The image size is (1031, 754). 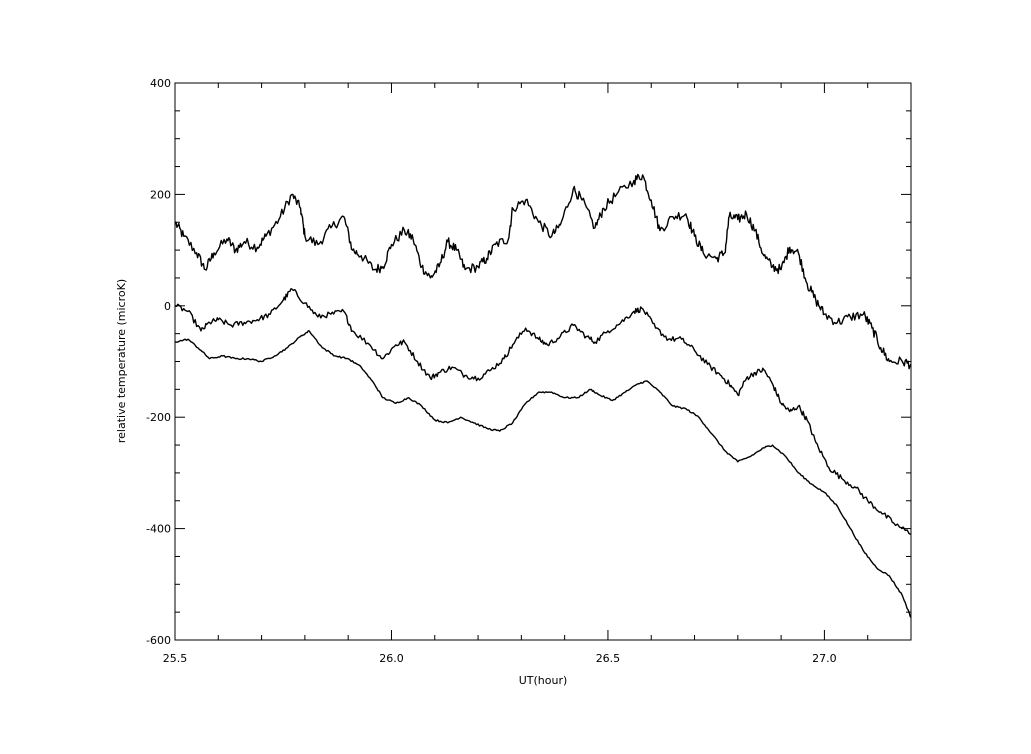 What do you see at coordinates (824, 658) in the screenshot?
I see `x-tick-label: 27.0` at bounding box center [824, 658].